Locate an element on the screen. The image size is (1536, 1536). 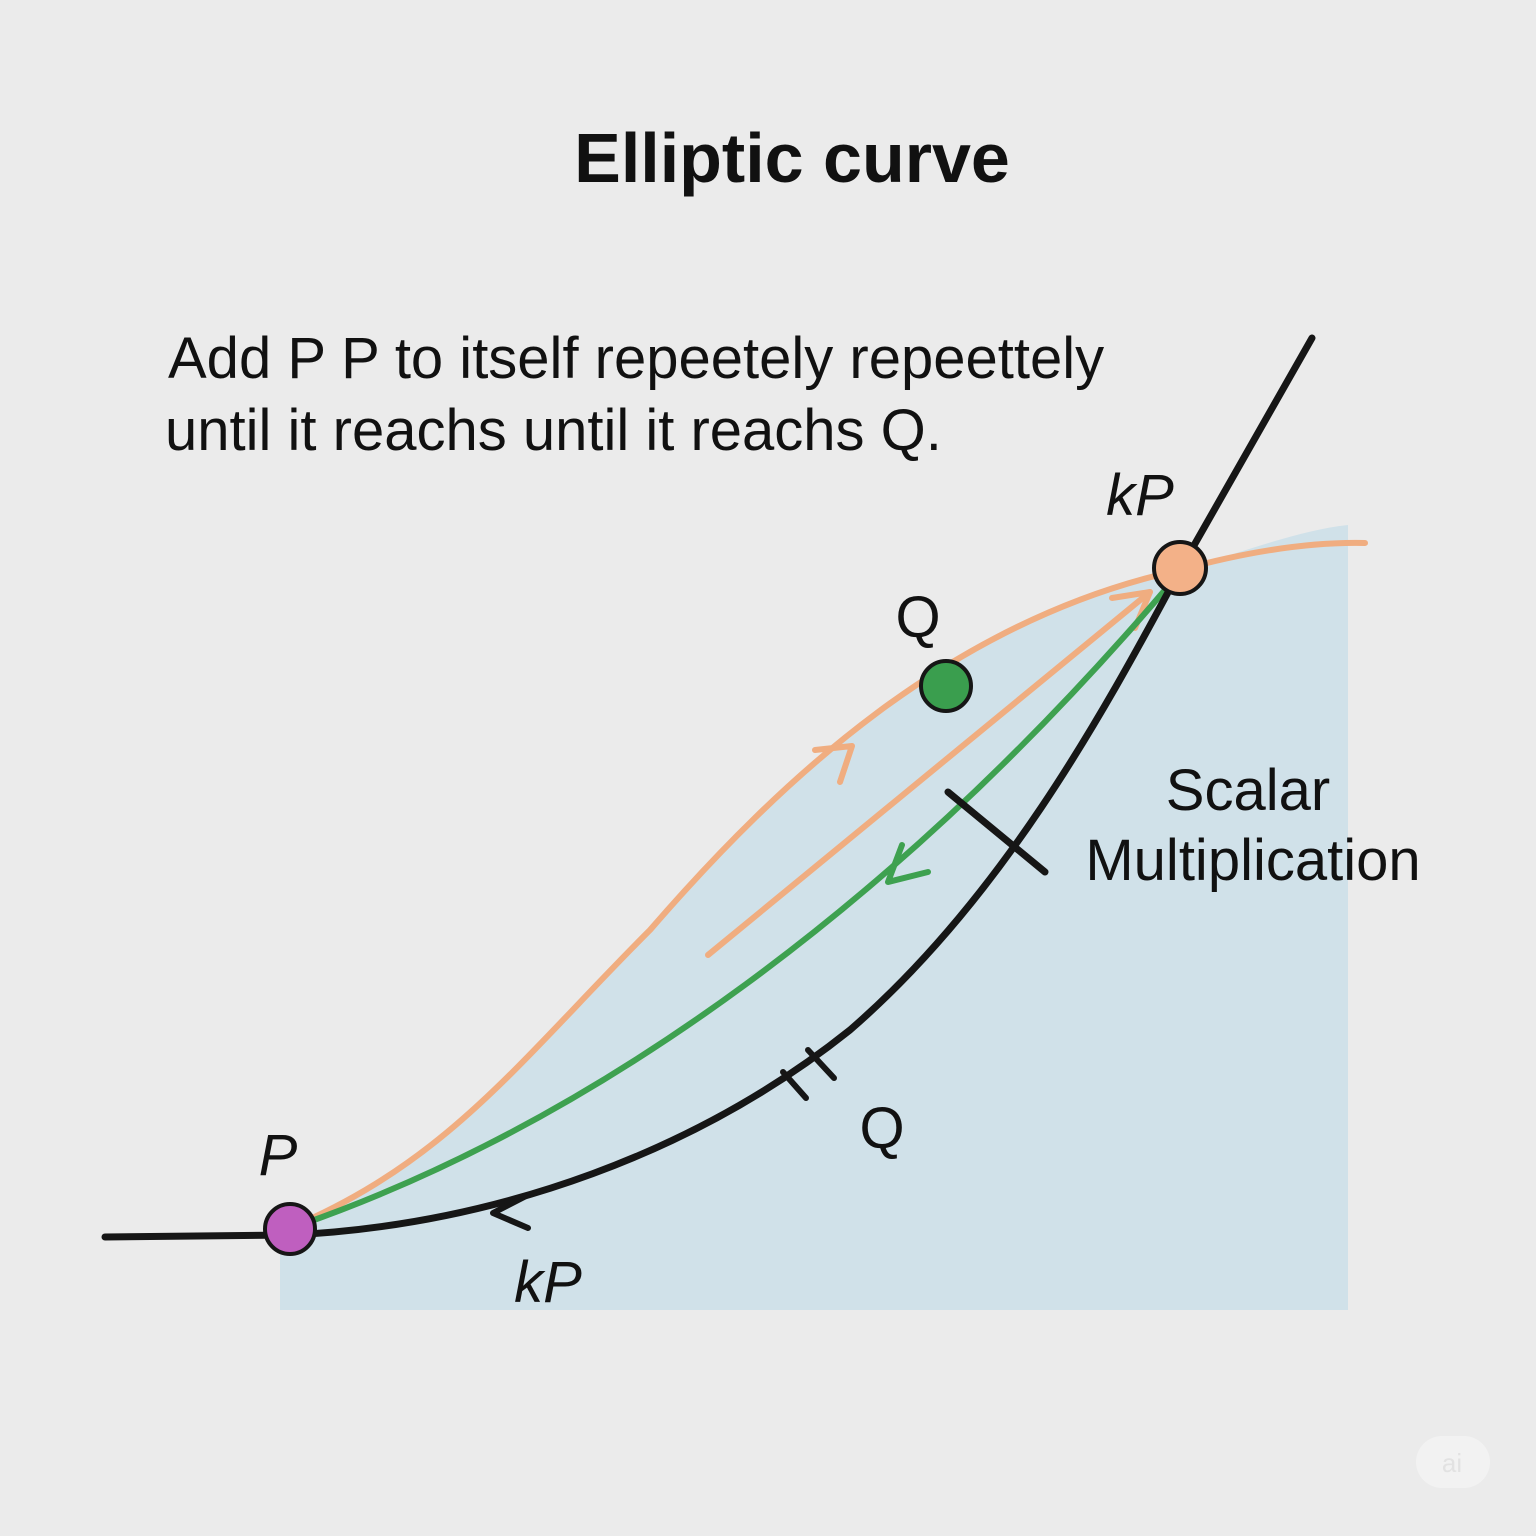
point-p is located at coordinates (290, 1229).